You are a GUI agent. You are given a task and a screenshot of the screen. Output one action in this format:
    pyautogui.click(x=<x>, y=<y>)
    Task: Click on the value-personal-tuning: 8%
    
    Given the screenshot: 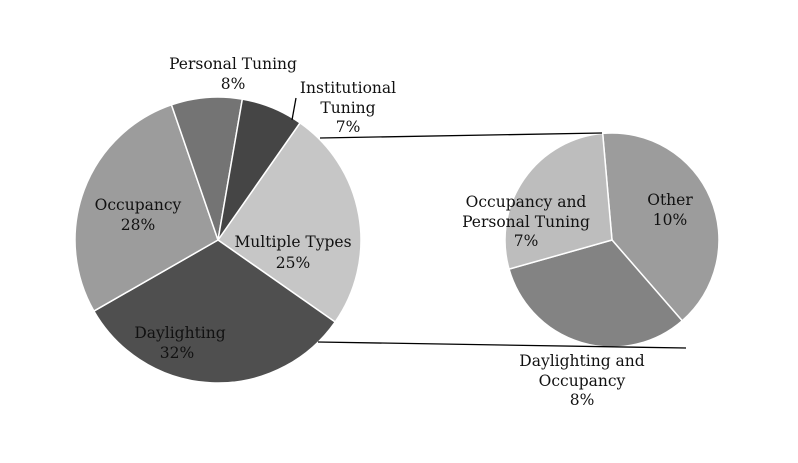 What is the action you would take?
    pyautogui.click(x=233, y=84)
    